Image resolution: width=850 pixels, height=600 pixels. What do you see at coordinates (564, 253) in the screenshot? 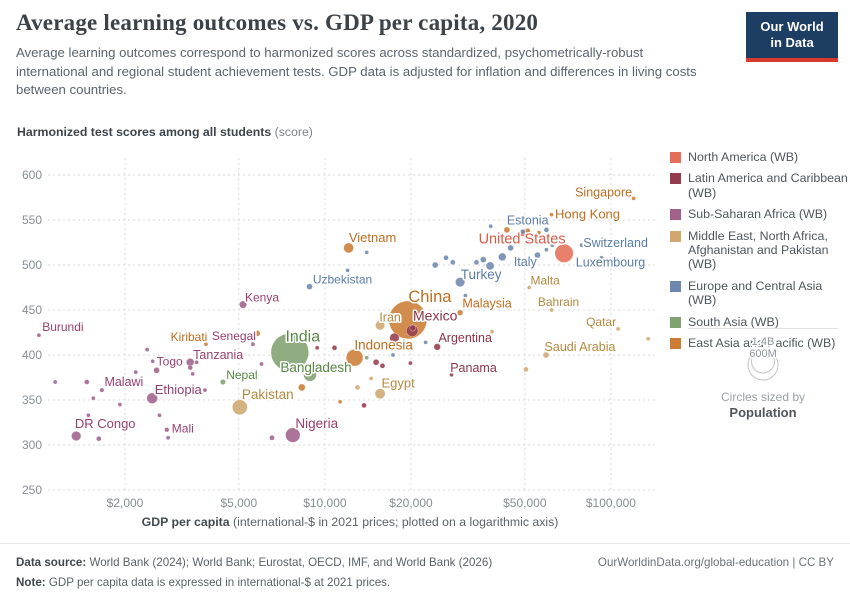
I see `data-point-united-states` at bounding box center [564, 253].